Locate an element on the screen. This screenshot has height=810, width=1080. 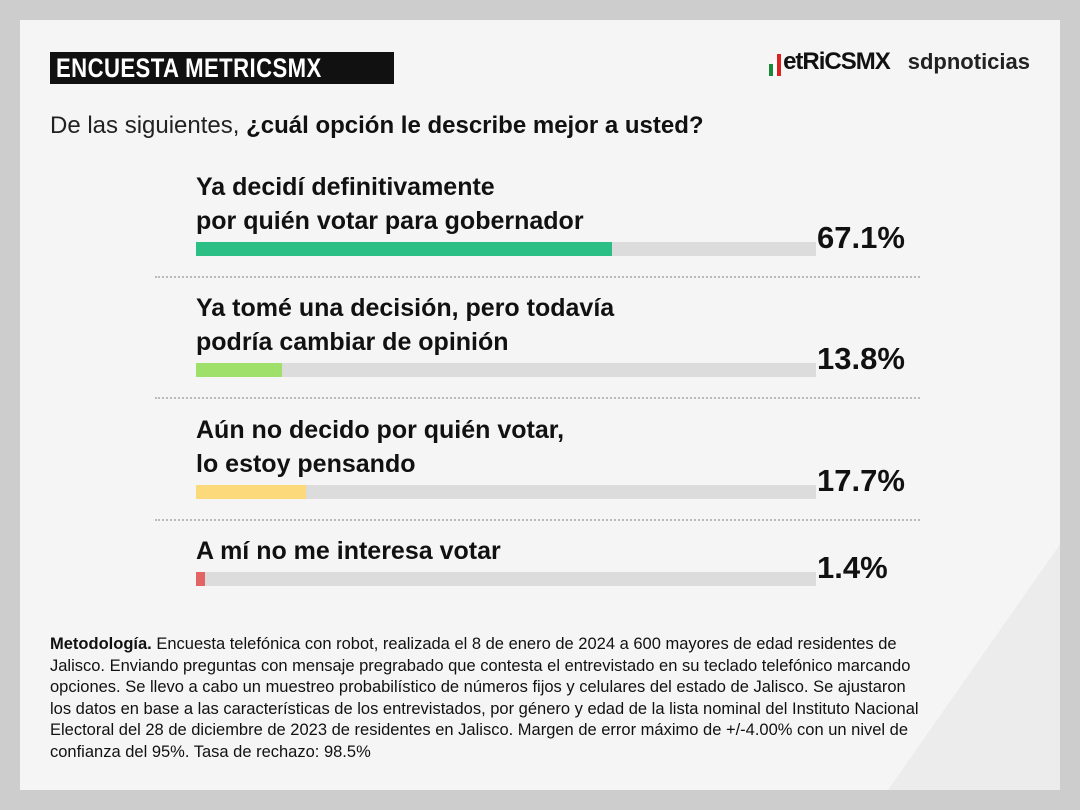
value-label: 13.8% is located at coordinates (861, 358).